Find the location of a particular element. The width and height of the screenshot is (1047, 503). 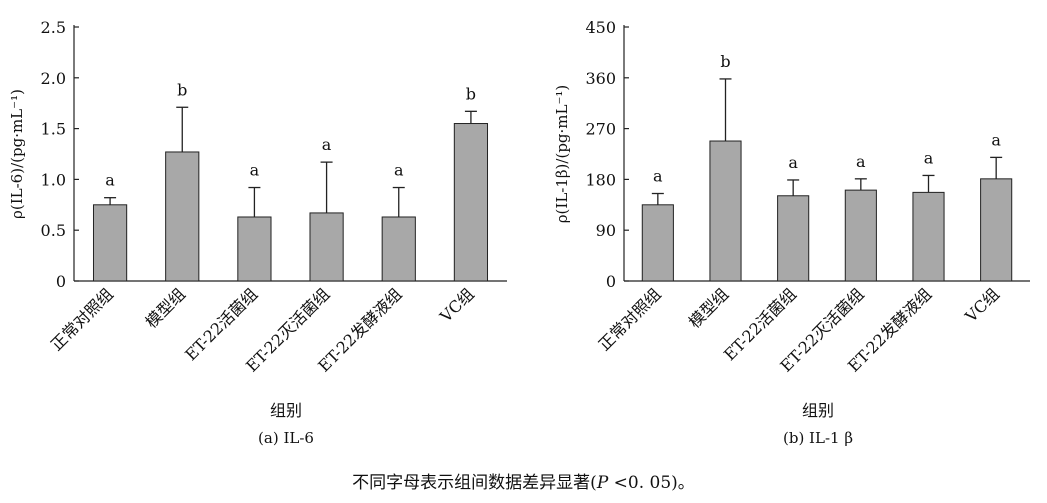

significance-footnote: 不同字母表示组间数据差异显著(P <0. 05)。 is located at coordinates (523, 480).